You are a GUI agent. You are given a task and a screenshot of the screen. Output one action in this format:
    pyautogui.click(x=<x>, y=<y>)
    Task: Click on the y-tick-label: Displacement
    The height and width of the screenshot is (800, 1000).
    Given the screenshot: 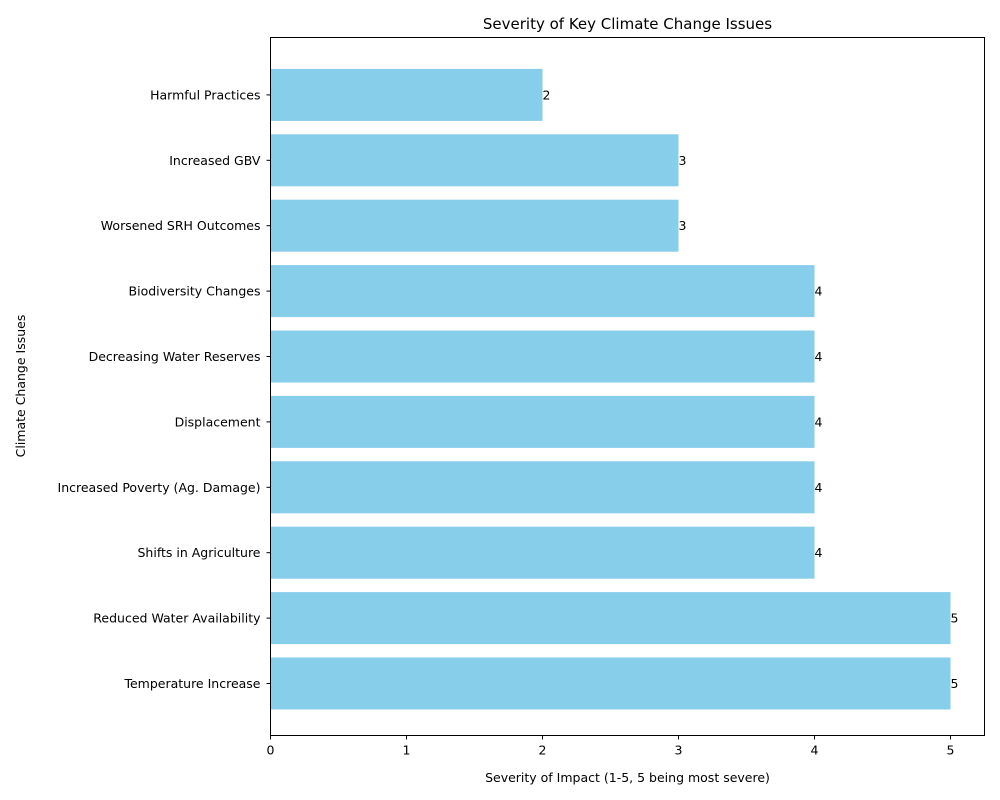 What is the action you would take?
    pyautogui.click(x=218, y=421)
    